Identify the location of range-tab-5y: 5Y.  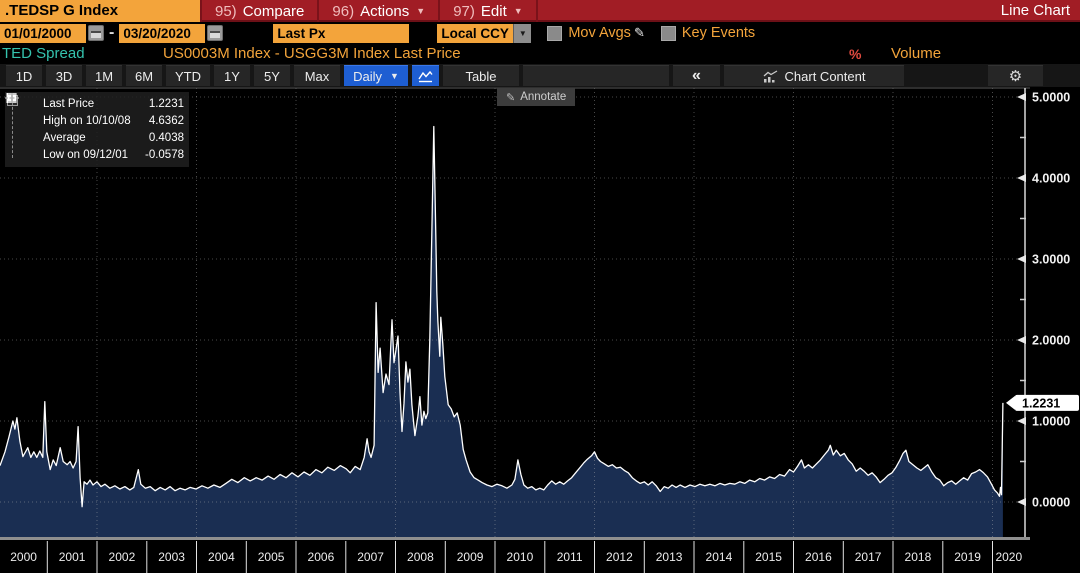
(272, 75).